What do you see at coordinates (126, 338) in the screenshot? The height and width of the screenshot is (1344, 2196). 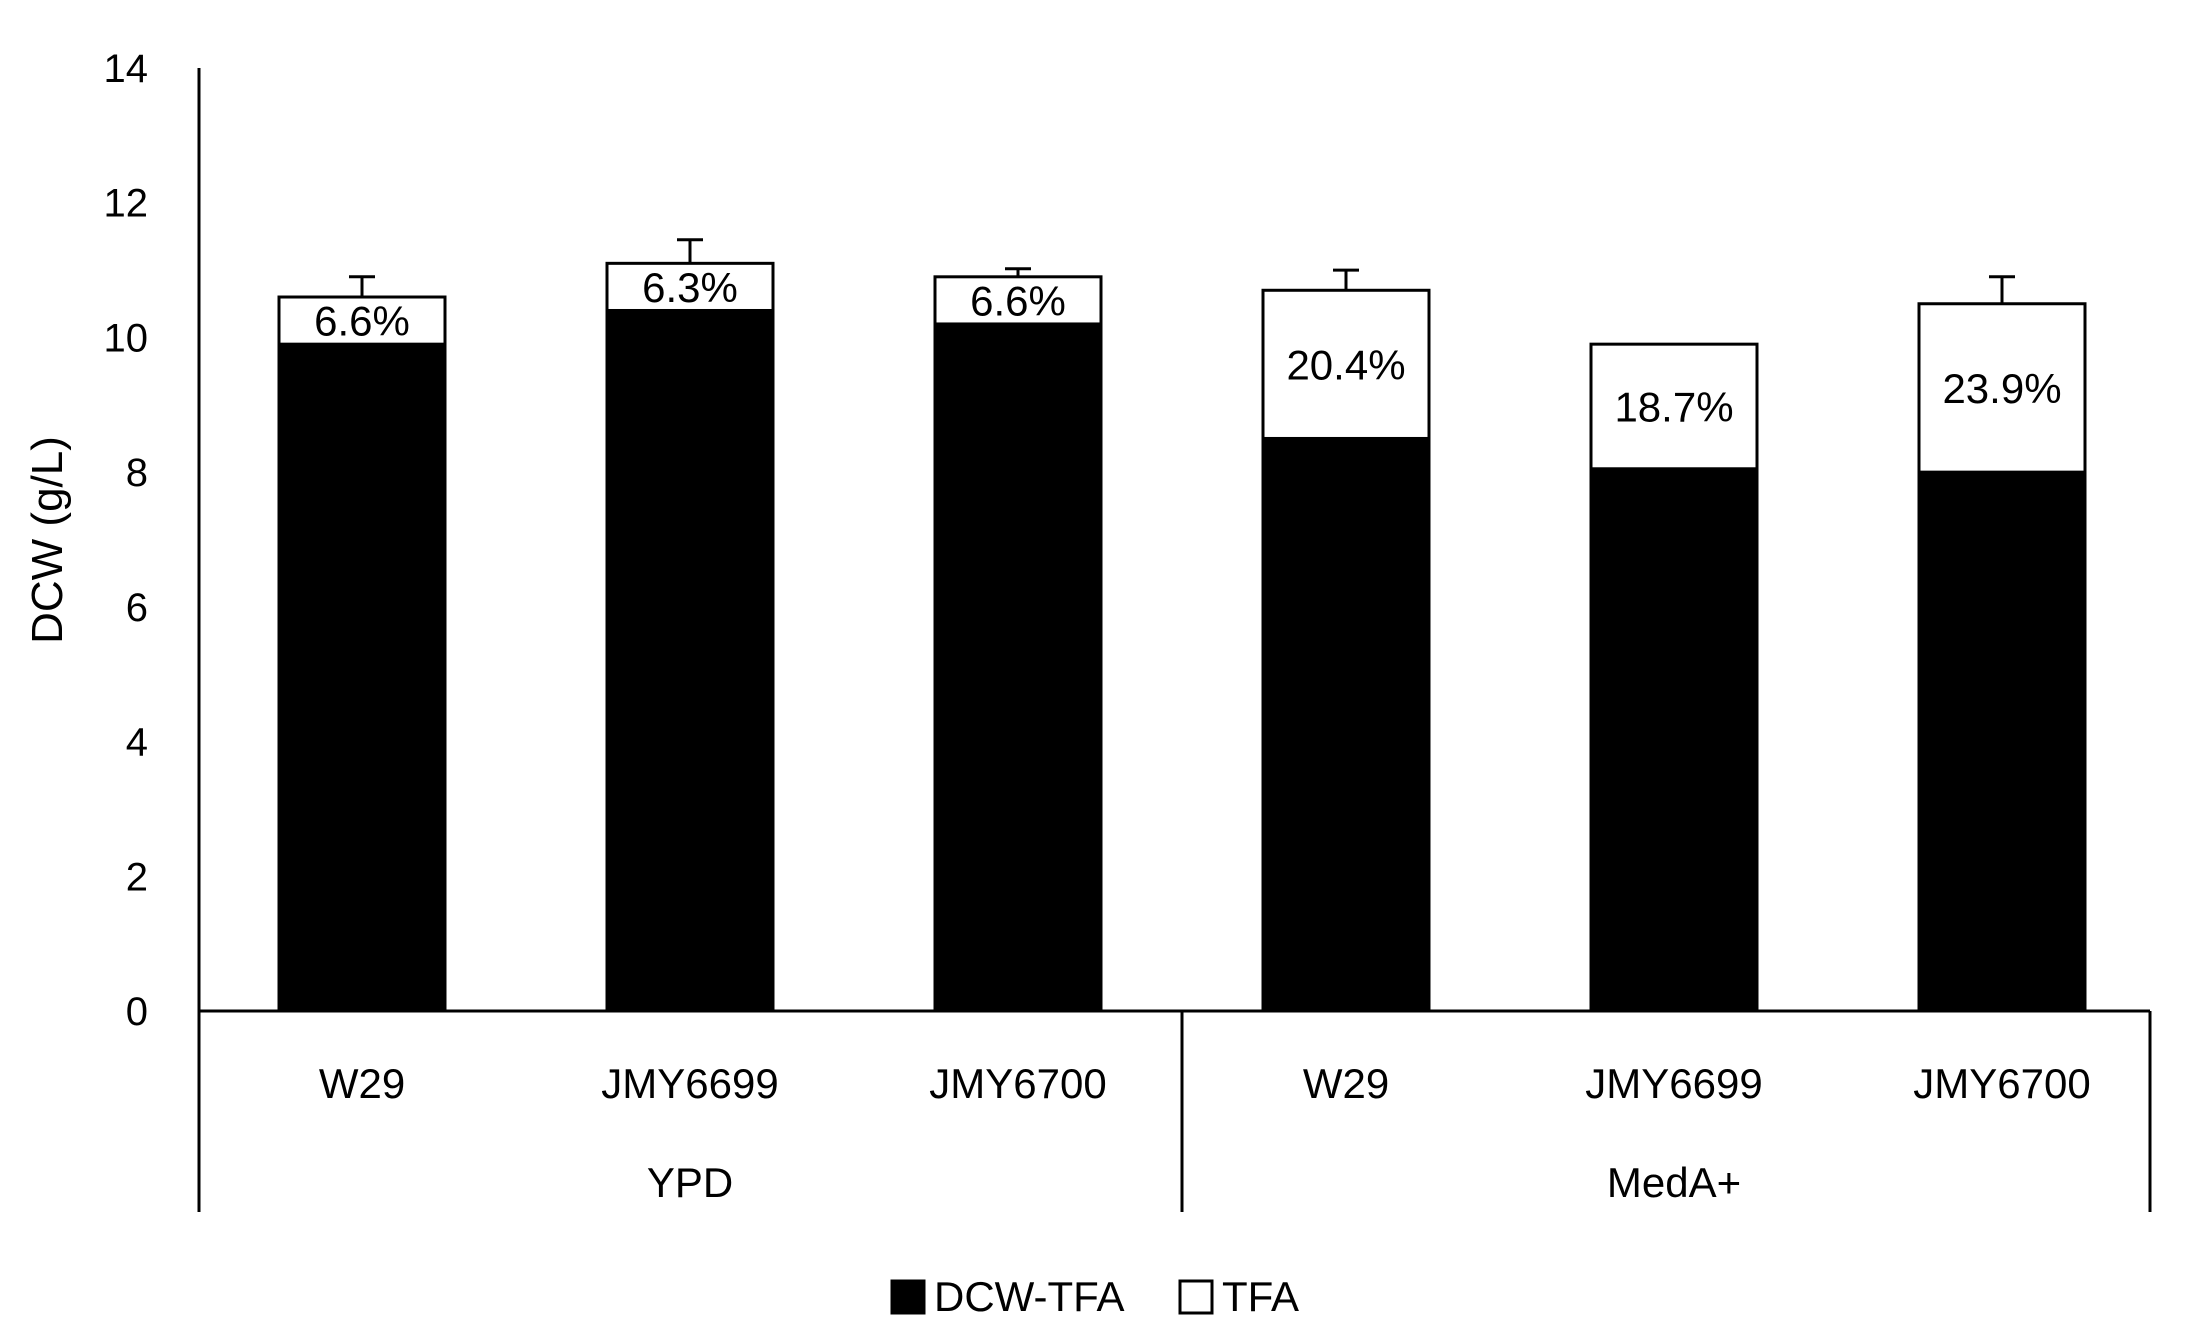 I see `y-tick-label: 10` at bounding box center [126, 338].